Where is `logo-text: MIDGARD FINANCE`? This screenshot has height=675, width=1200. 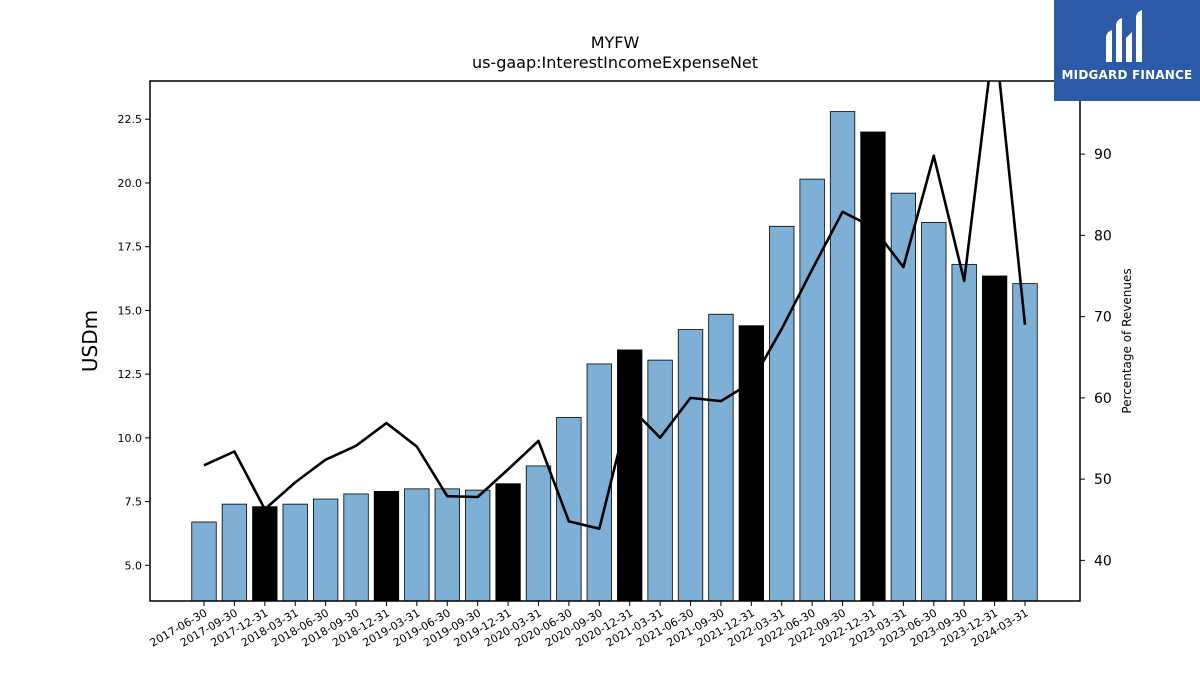
logo-text: MIDGARD FINANCE is located at coordinates (1127, 75).